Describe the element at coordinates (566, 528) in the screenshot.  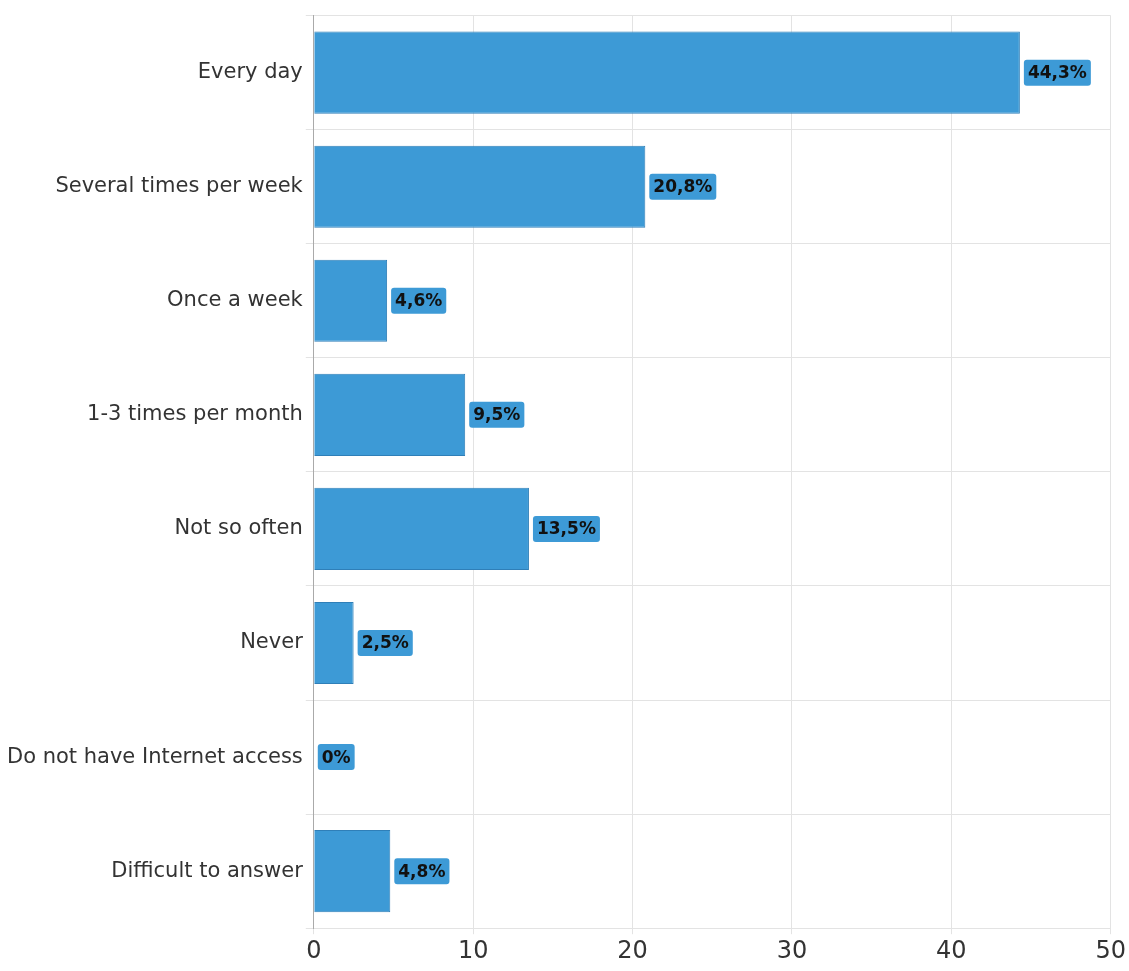
I see `data-label: 13,5%` at that location.